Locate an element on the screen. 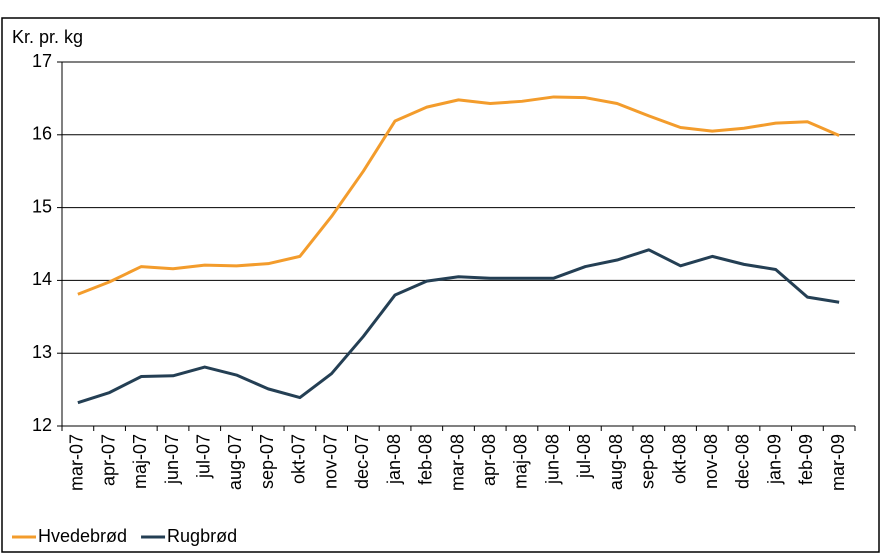 This screenshot has height=559, width=882. x-tick-label: nov-07 is located at coordinates (330, 461).